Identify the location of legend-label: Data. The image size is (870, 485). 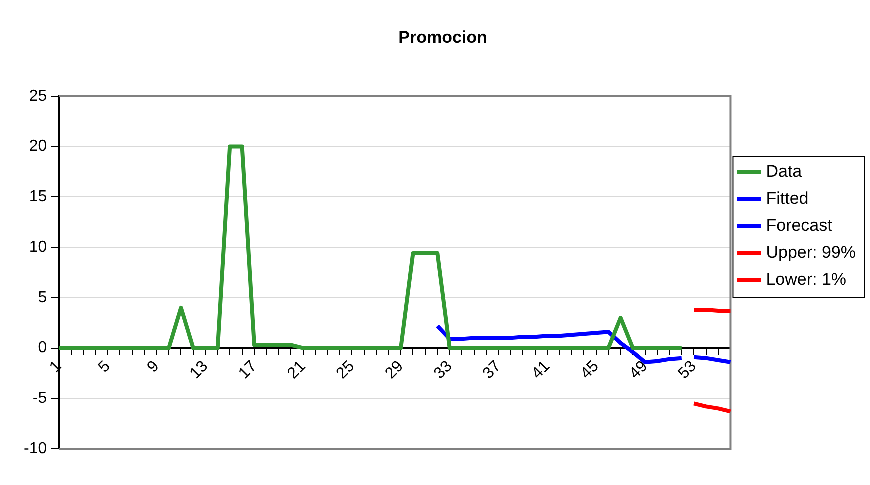
(784, 172).